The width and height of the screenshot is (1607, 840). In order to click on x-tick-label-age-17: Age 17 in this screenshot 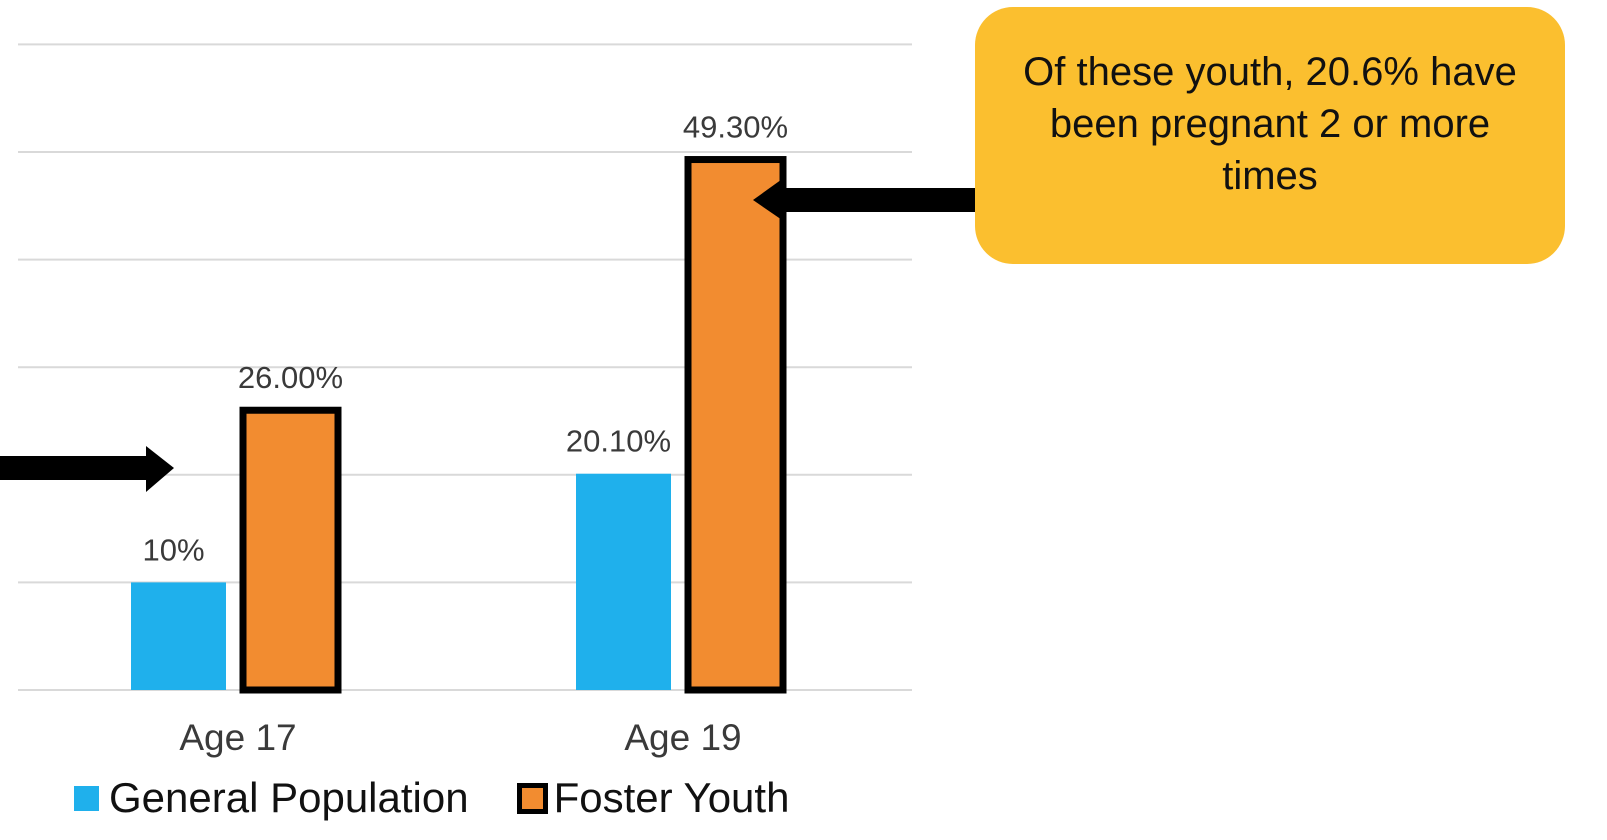, I will do `click(237, 737)`.